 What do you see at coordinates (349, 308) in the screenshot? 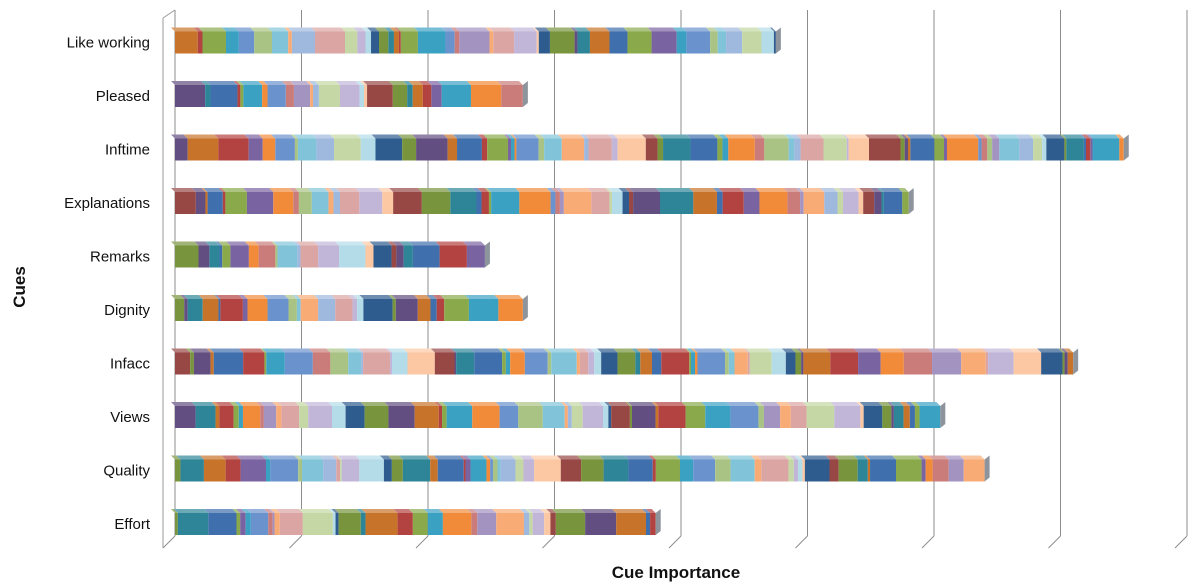
I see `bar-dignity` at bounding box center [349, 308].